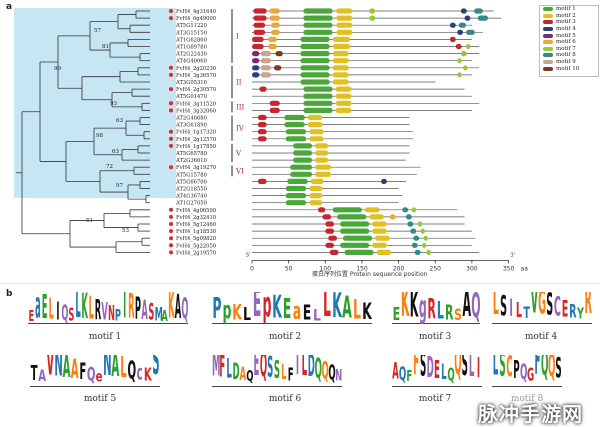  I want to click on axis-3prime: 3', so click(513, 255).